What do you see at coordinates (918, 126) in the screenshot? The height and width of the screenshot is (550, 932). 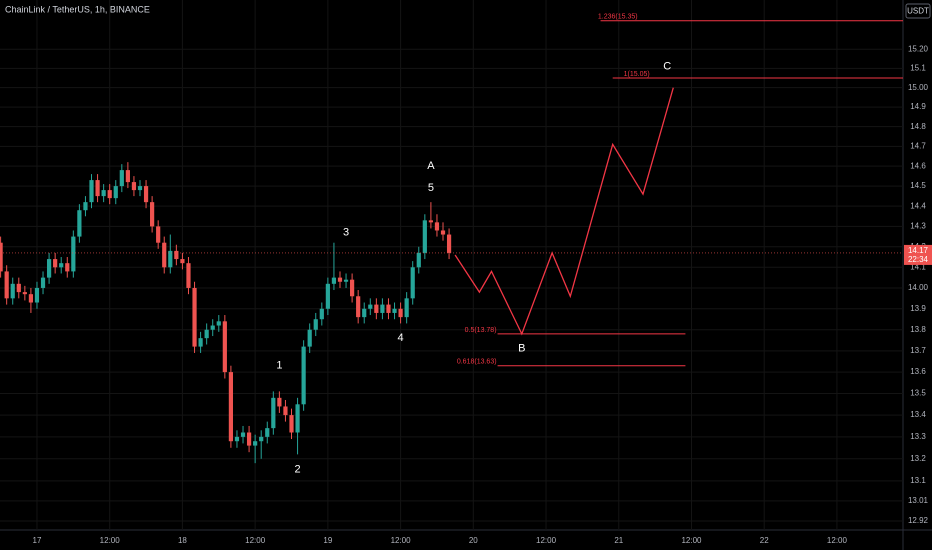 I see `y-tick-label: 14.8` at bounding box center [918, 126].